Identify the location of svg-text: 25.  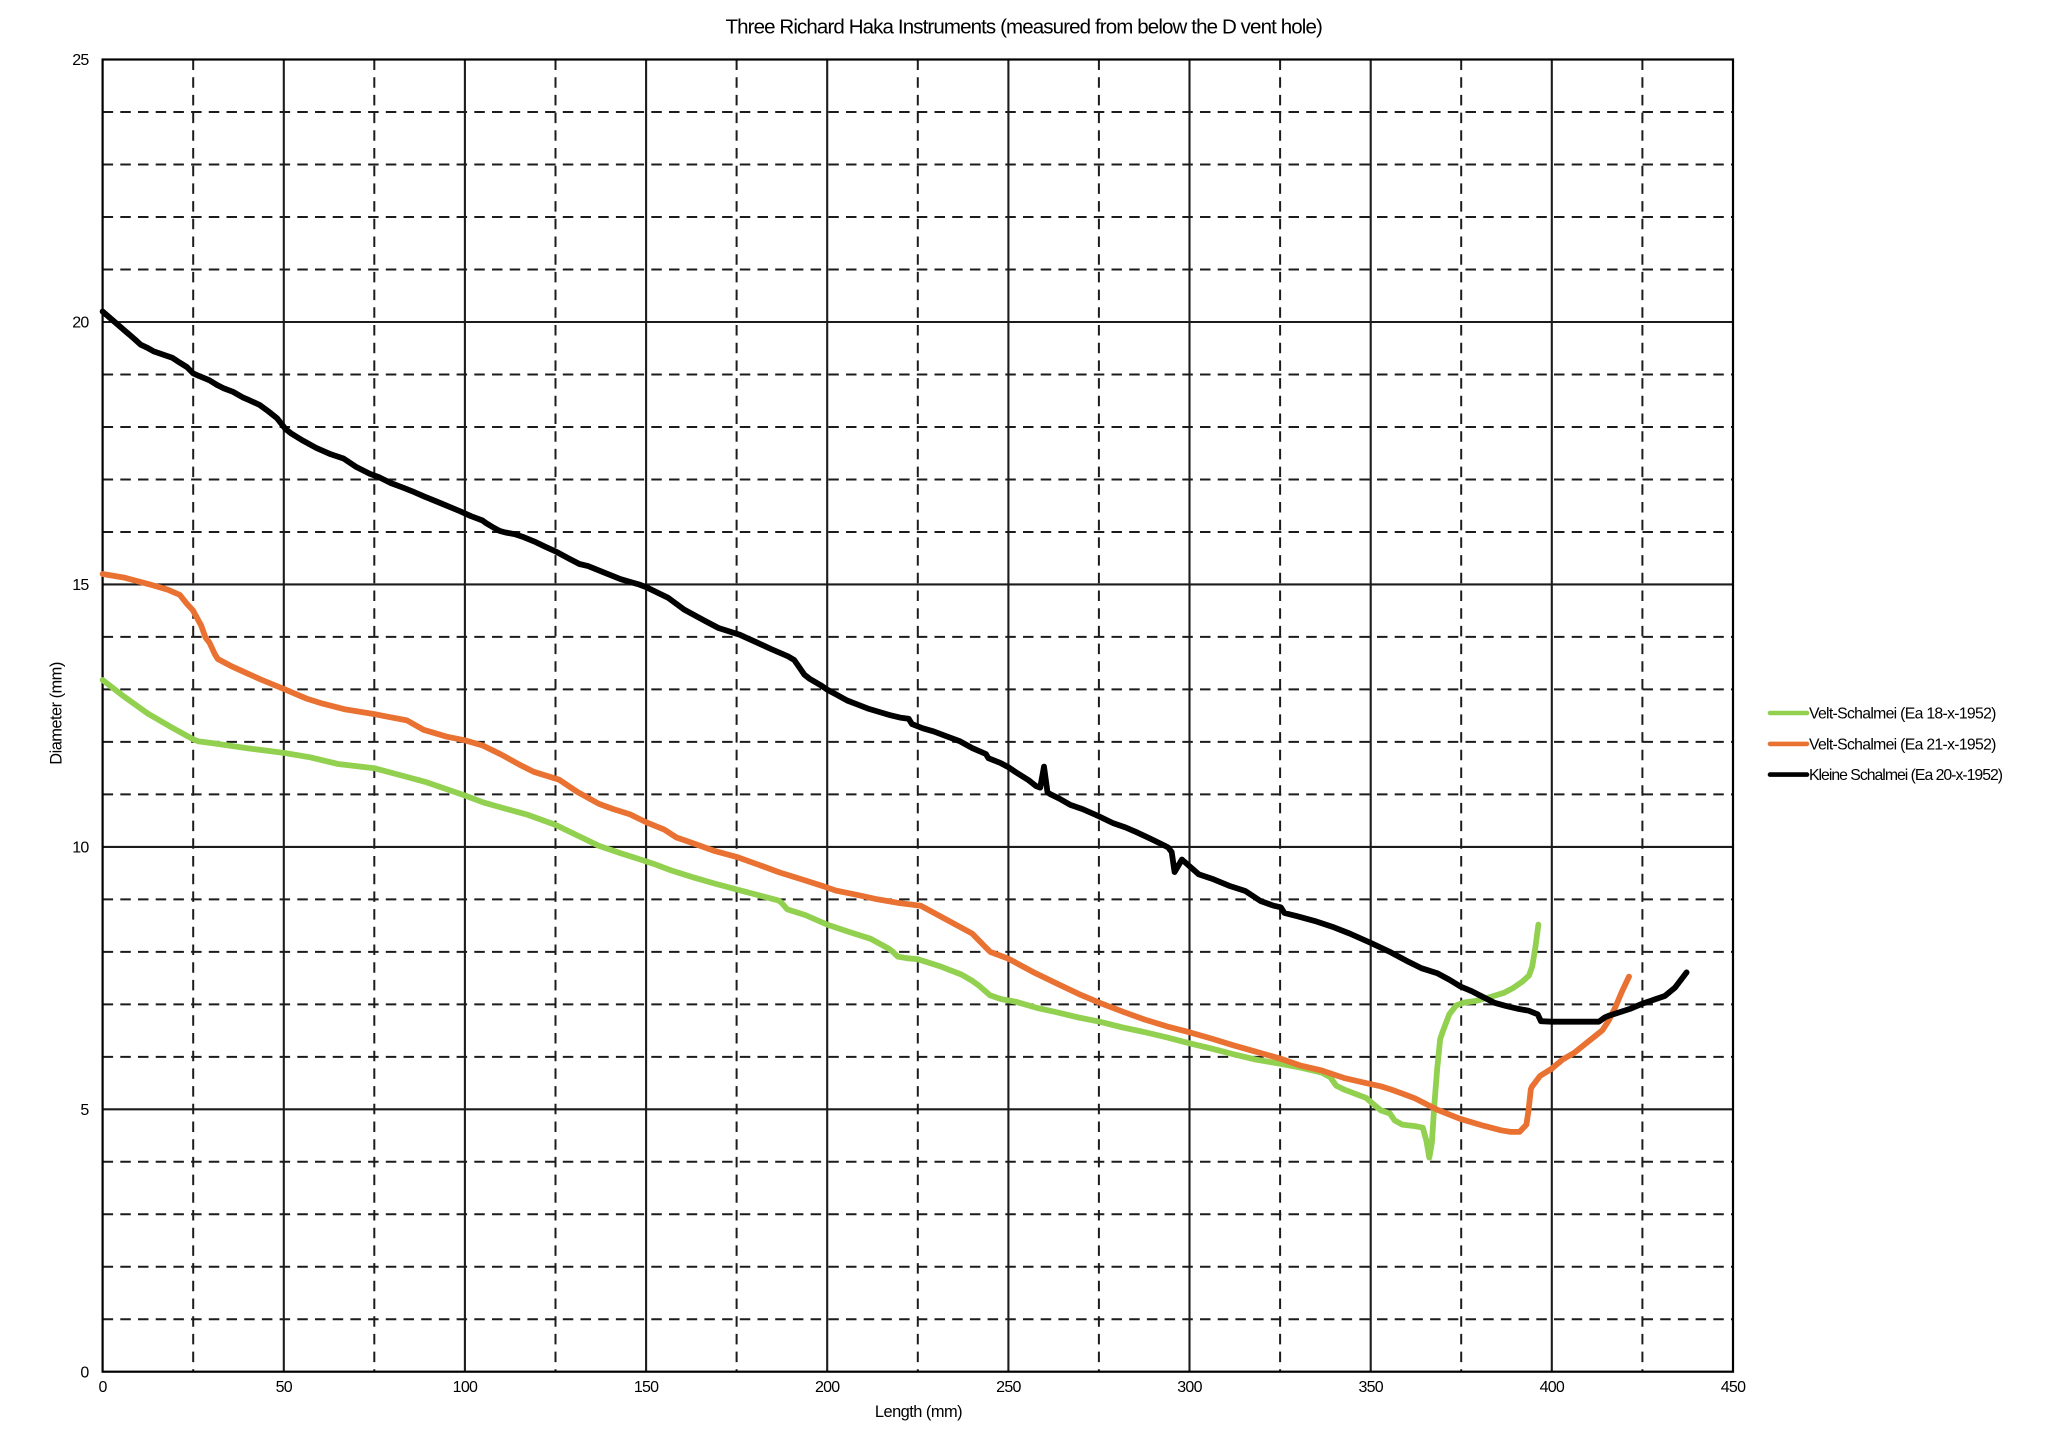
(80, 60).